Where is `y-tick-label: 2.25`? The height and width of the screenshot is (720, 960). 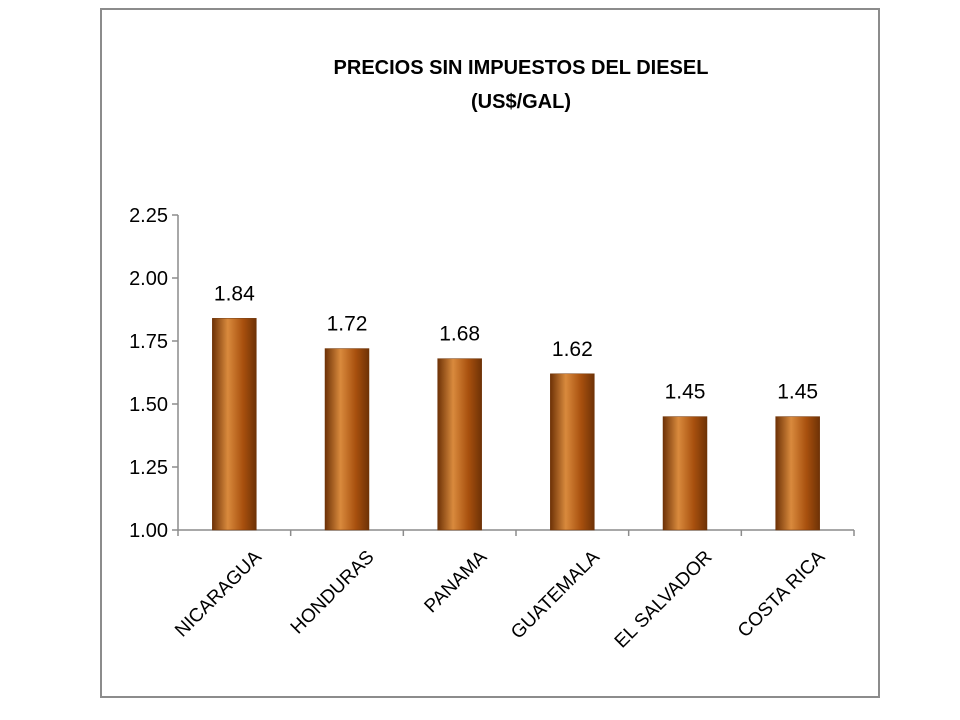 y-tick-label: 2.25 is located at coordinates (148, 216).